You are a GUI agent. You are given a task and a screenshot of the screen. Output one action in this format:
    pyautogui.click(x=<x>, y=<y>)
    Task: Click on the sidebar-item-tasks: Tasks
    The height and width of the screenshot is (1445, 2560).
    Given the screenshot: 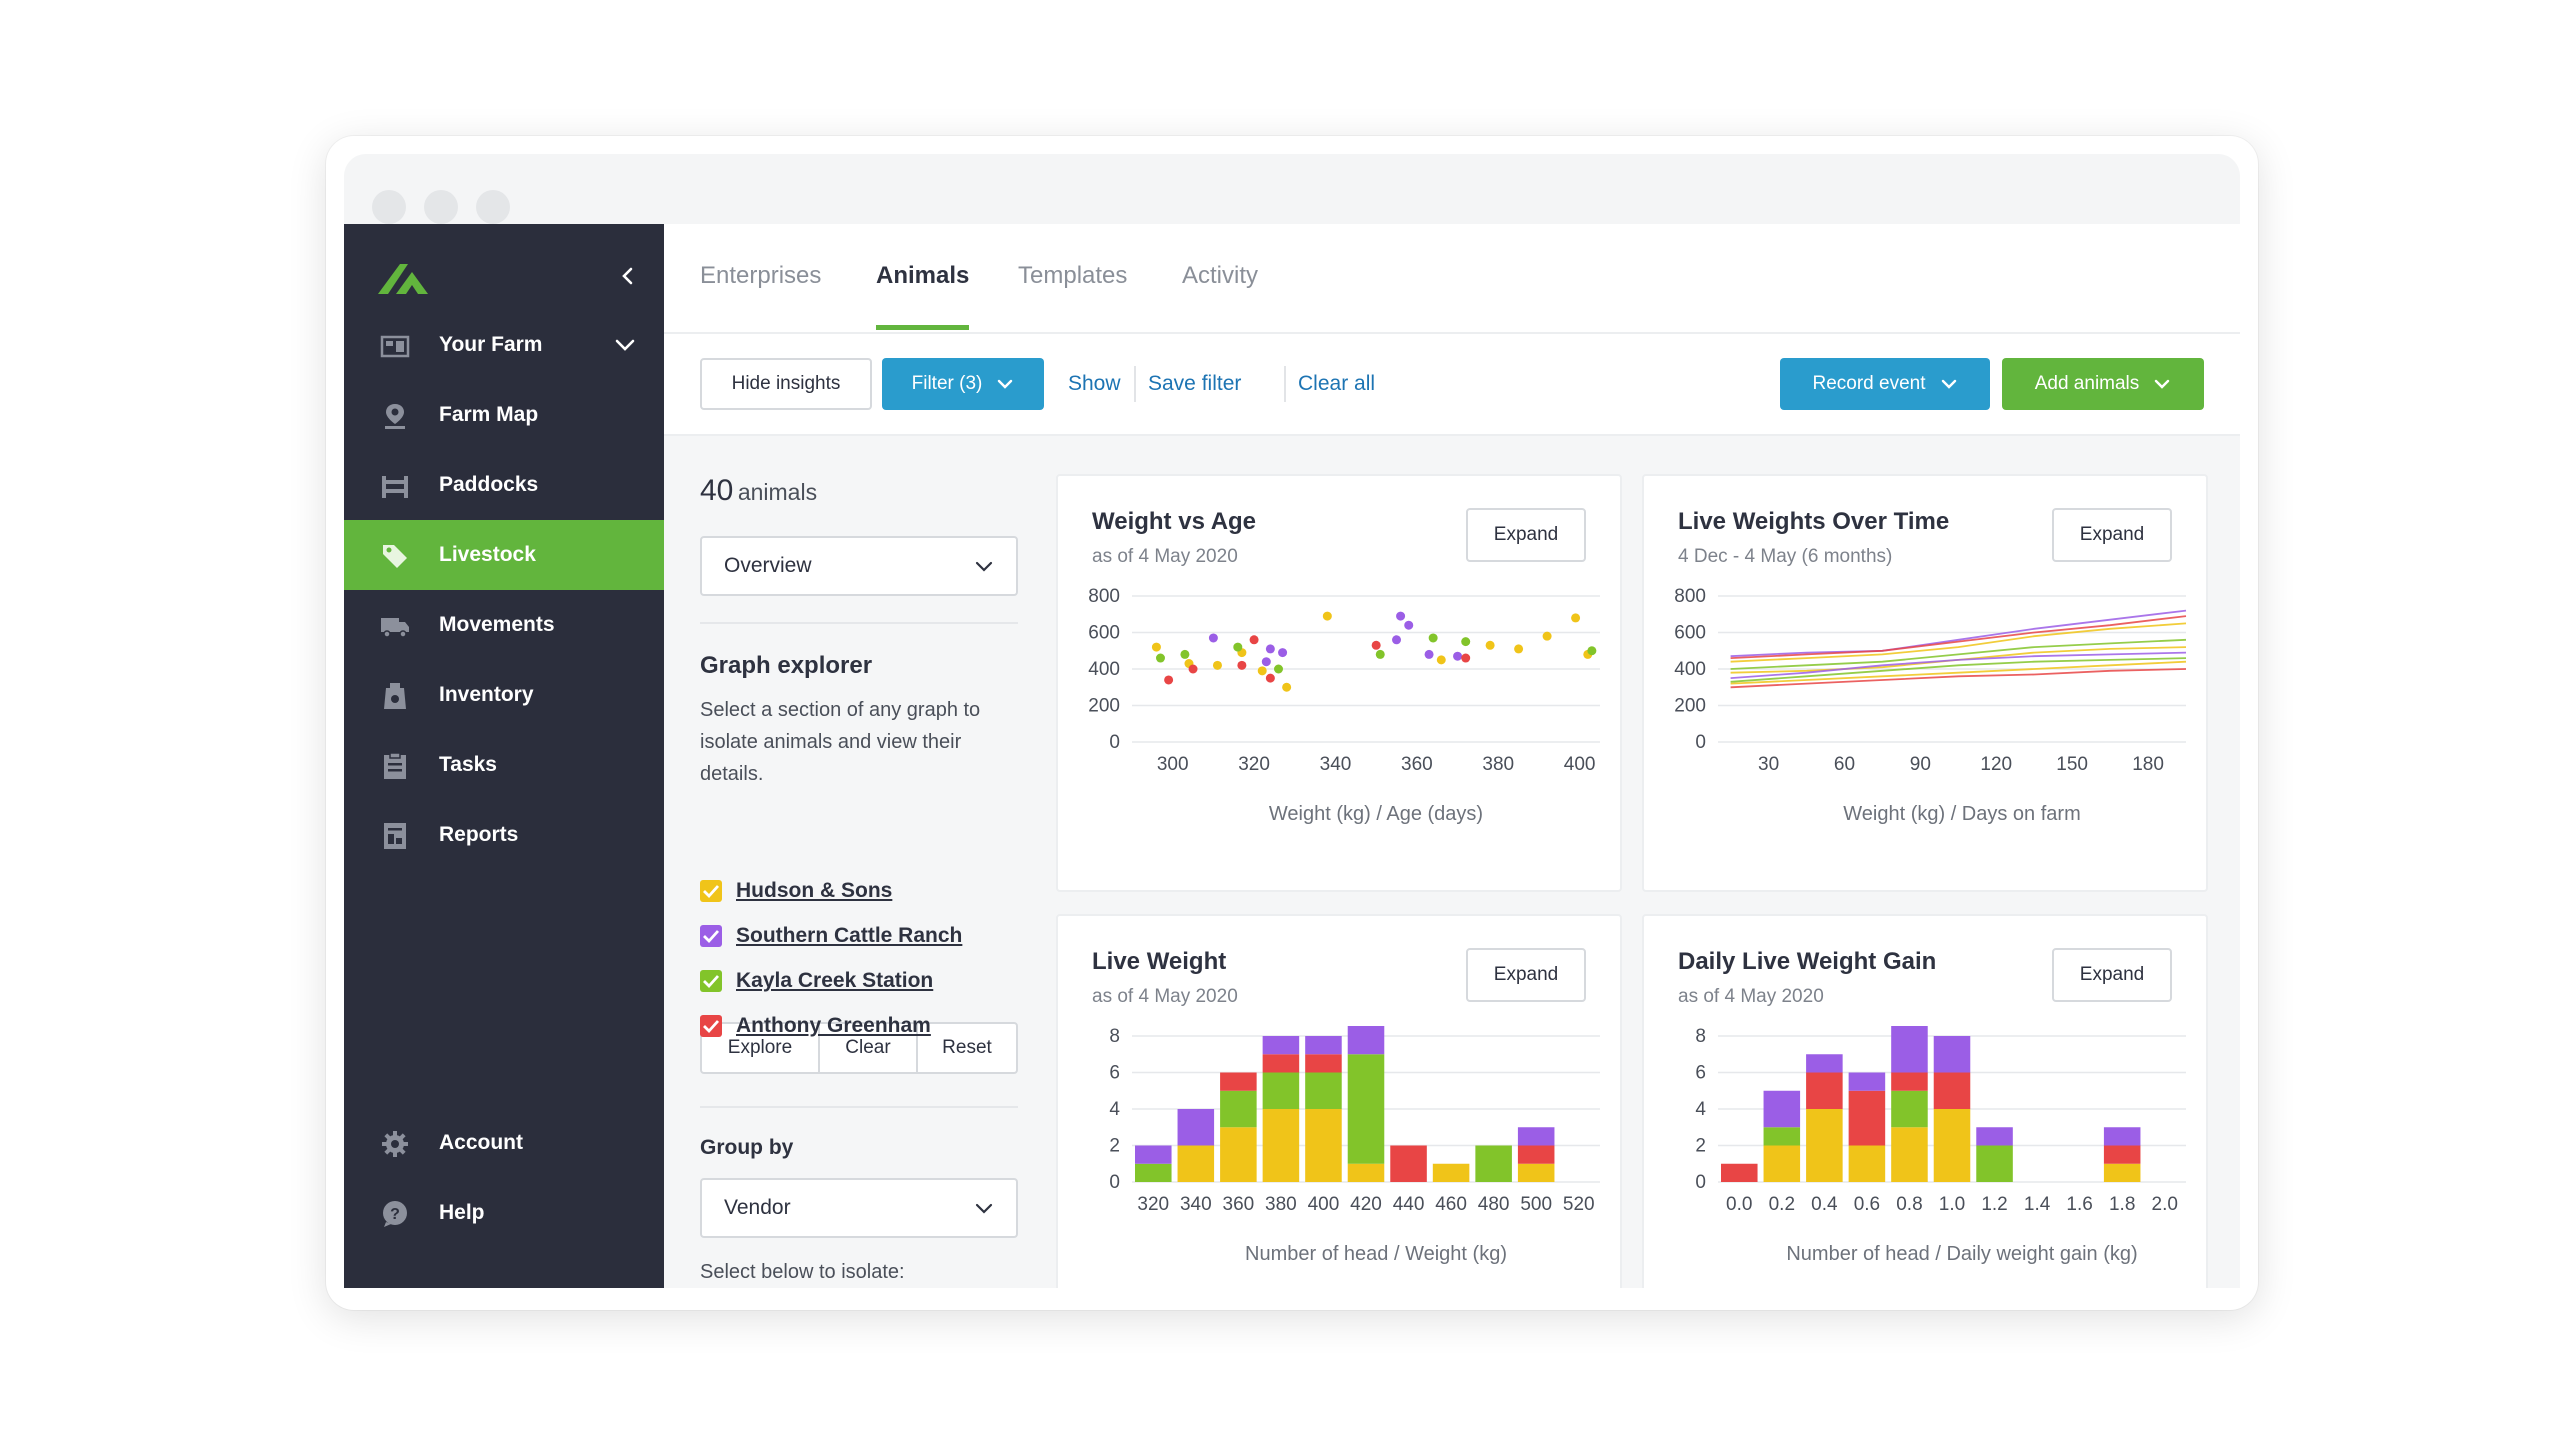 What is the action you would take?
    pyautogui.click(x=504, y=765)
    